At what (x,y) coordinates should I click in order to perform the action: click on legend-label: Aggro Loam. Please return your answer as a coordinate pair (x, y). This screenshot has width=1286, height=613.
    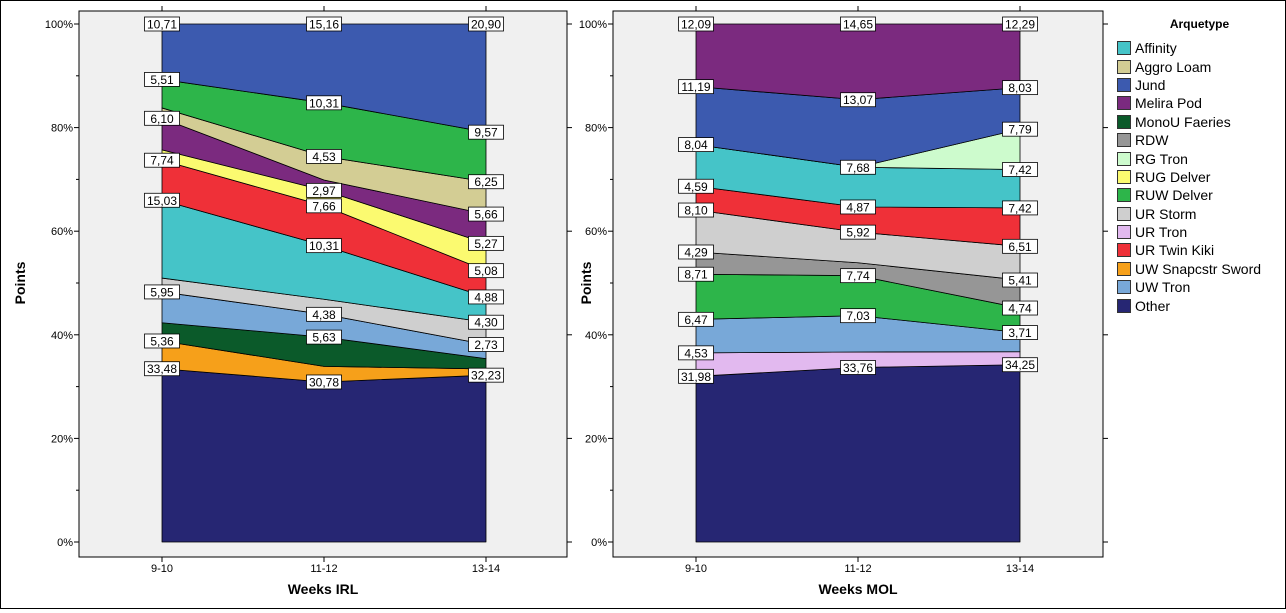
    Looking at the image, I should click on (1173, 66).